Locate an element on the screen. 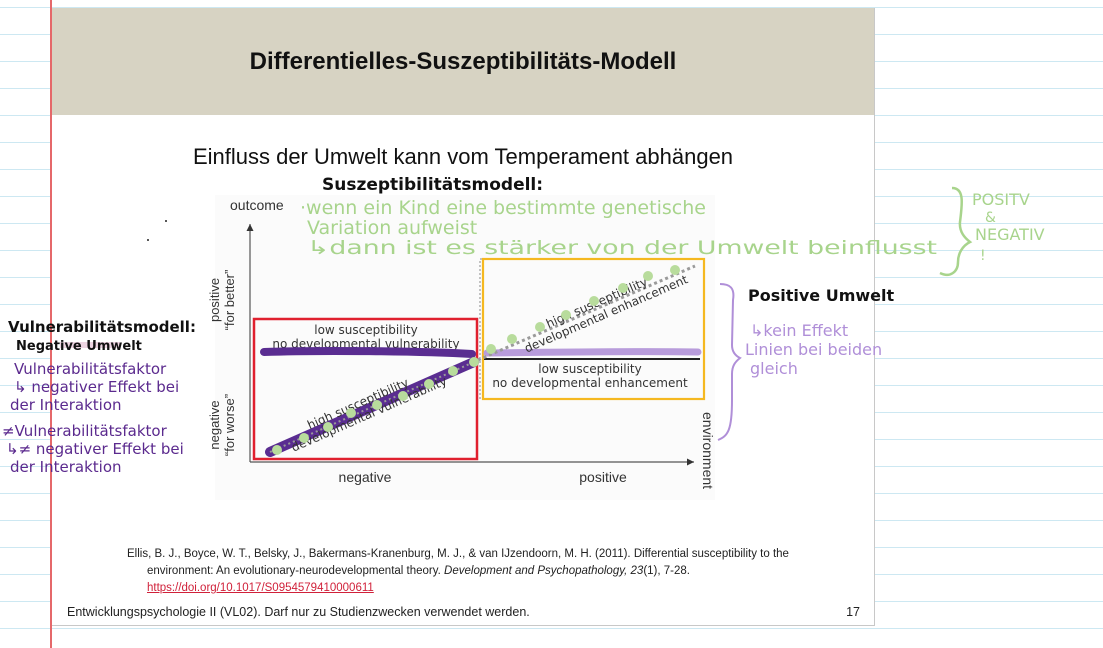 This screenshot has height=648, width=1103. vulnerability-model-heading: Vulnerabilitätsmodell: is located at coordinates (102, 327).